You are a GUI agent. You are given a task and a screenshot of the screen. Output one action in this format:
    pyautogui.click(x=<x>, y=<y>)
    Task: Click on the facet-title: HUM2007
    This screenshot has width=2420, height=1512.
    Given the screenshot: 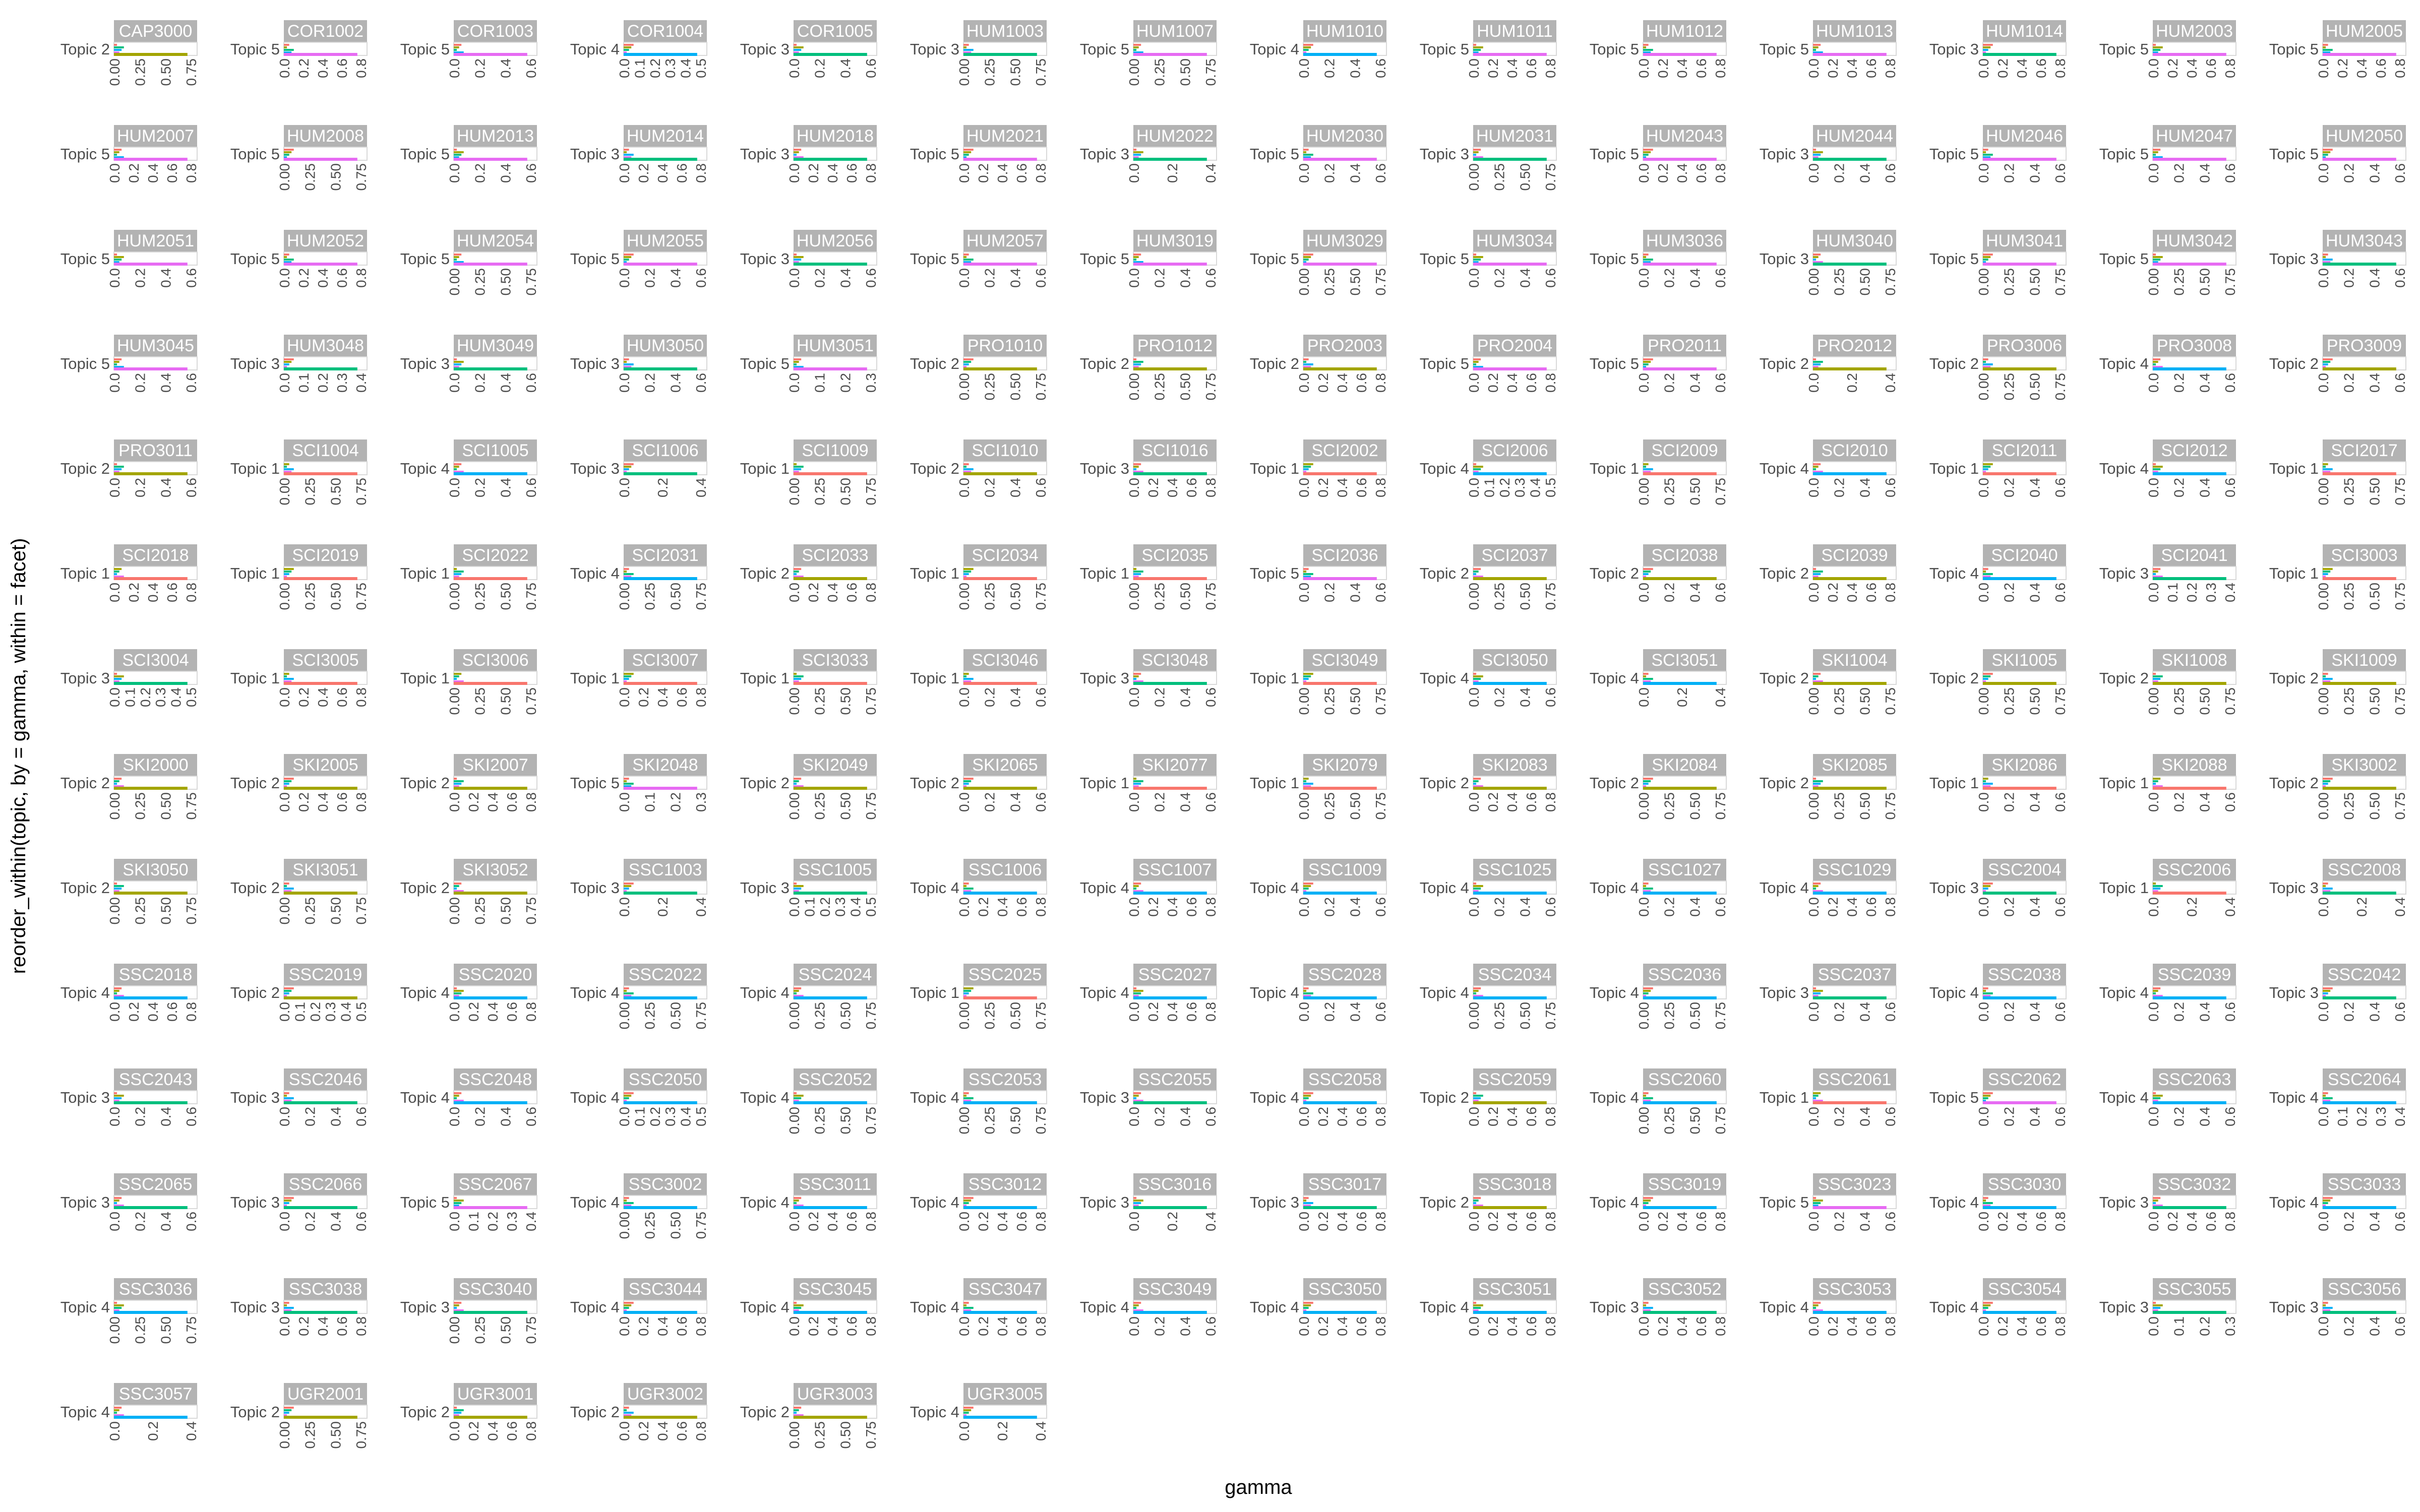 What is the action you would take?
    pyautogui.click(x=155, y=136)
    